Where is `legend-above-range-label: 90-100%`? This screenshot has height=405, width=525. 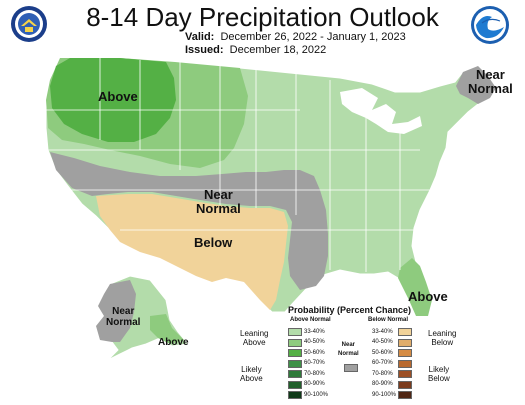 legend-above-range-label: 90-100% is located at coordinates (316, 394).